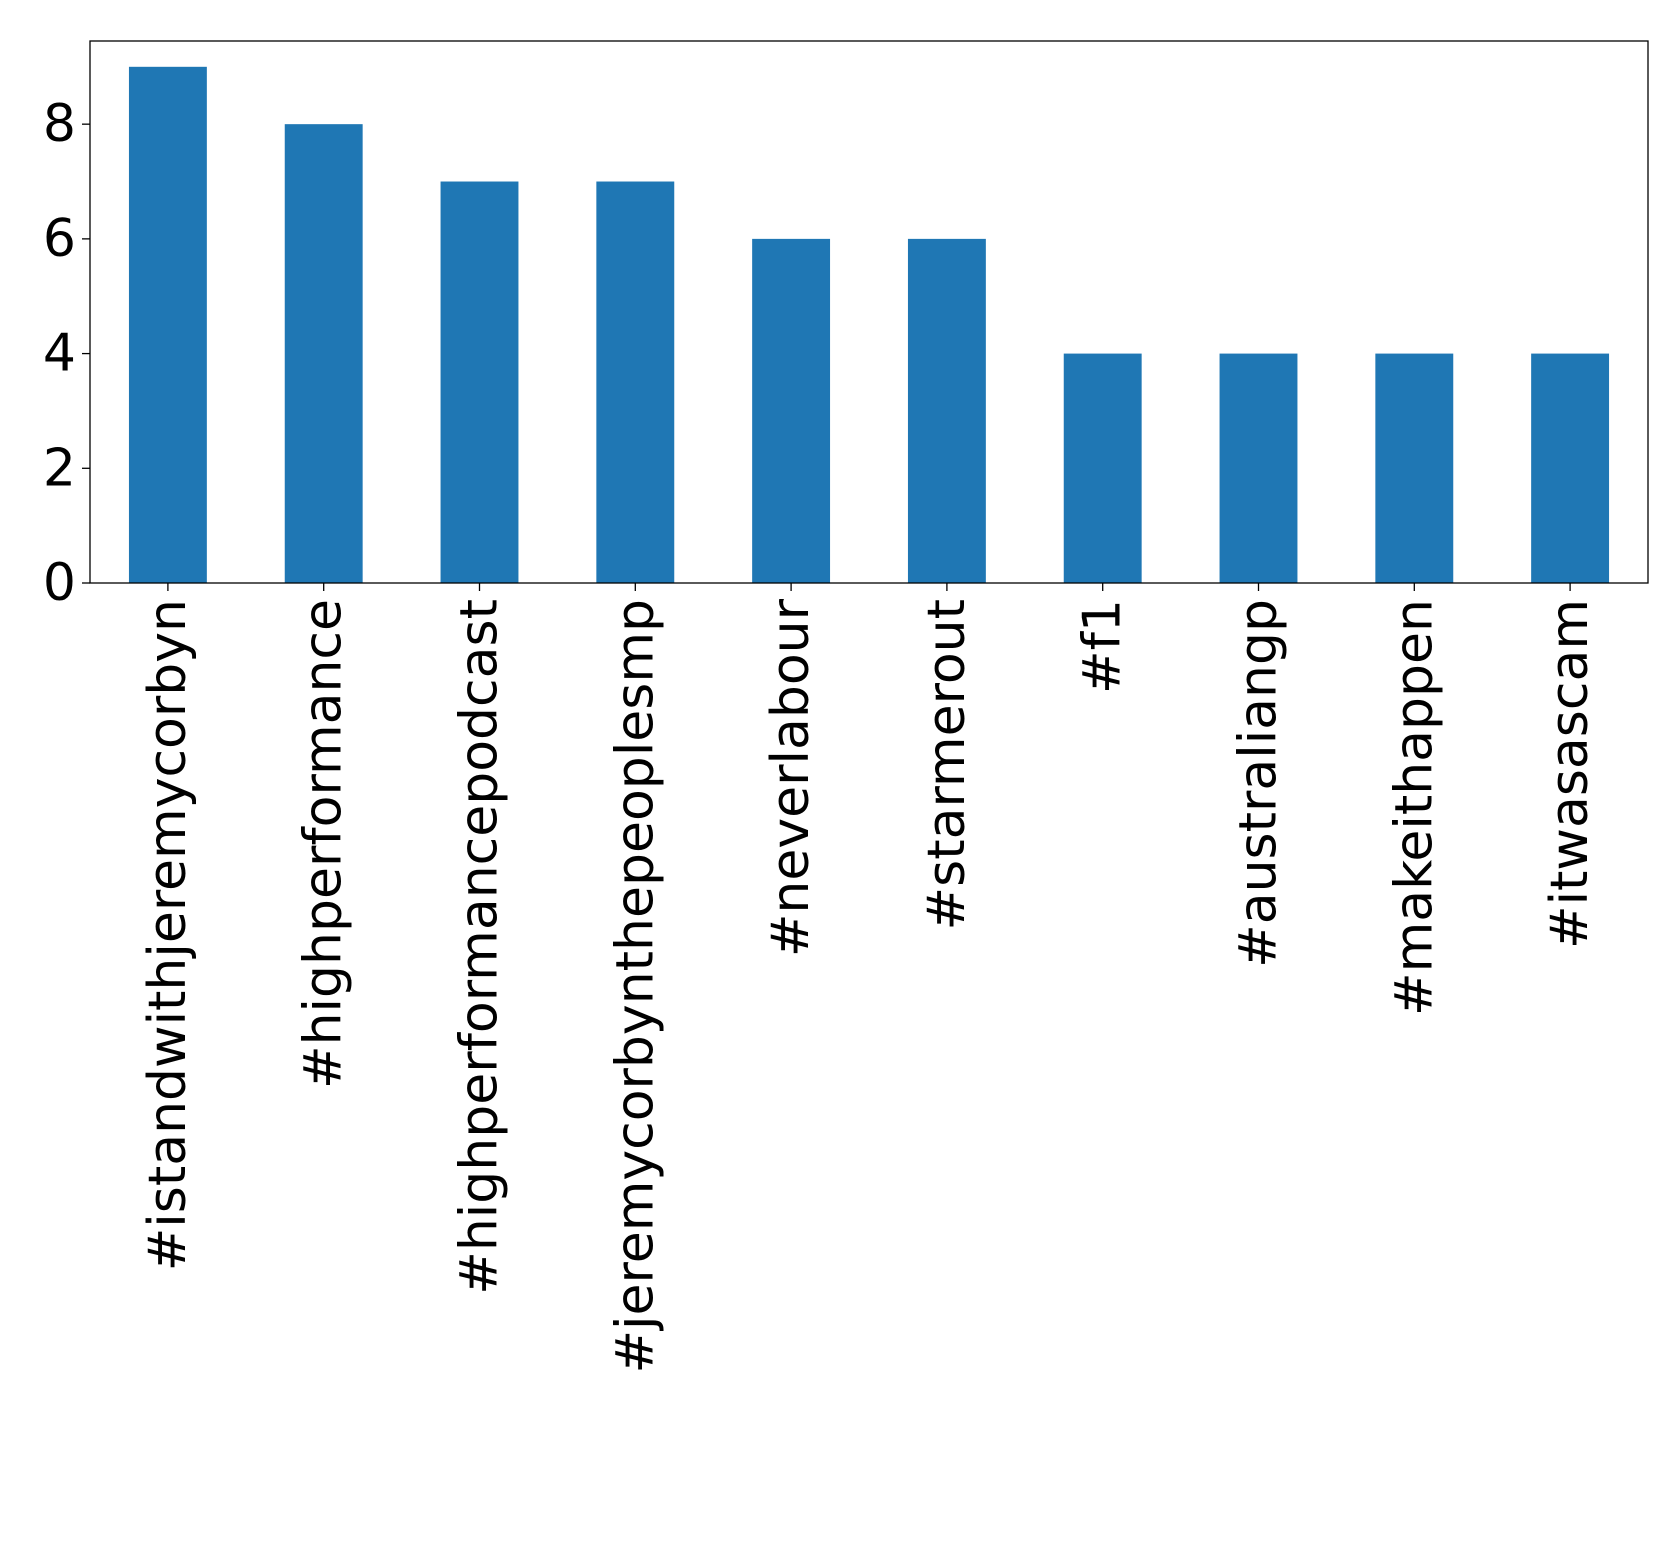 The width and height of the screenshot is (1679, 1559). What do you see at coordinates (324, 844) in the screenshot?
I see `x-tick-label-highperformance: #highperformance` at bounding box center [324, 844].